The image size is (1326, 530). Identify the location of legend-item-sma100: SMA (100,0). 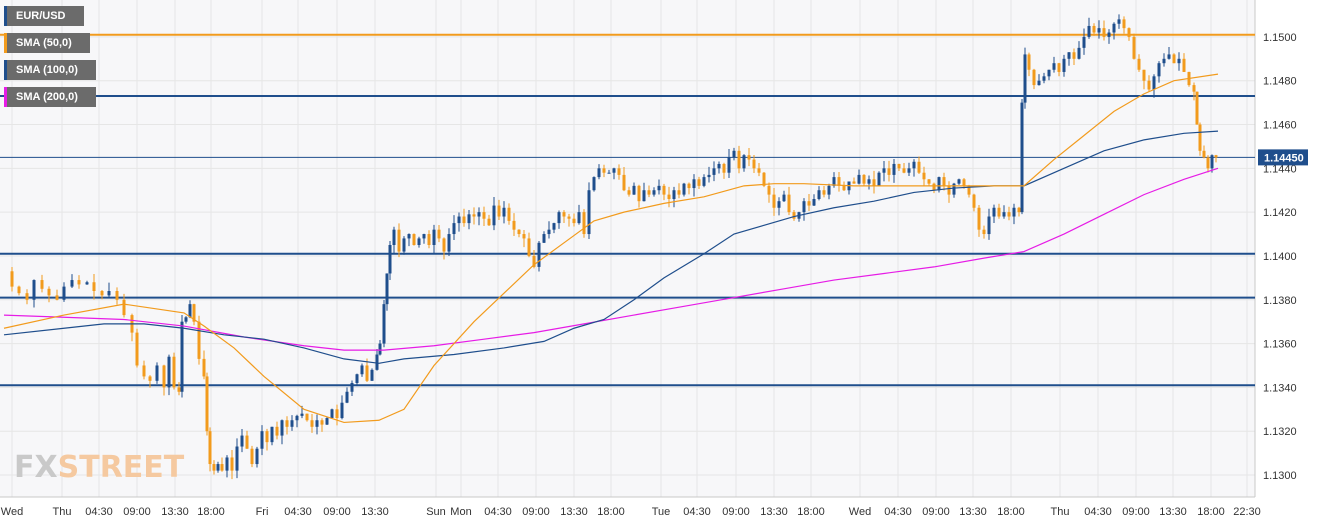
(50, 70).